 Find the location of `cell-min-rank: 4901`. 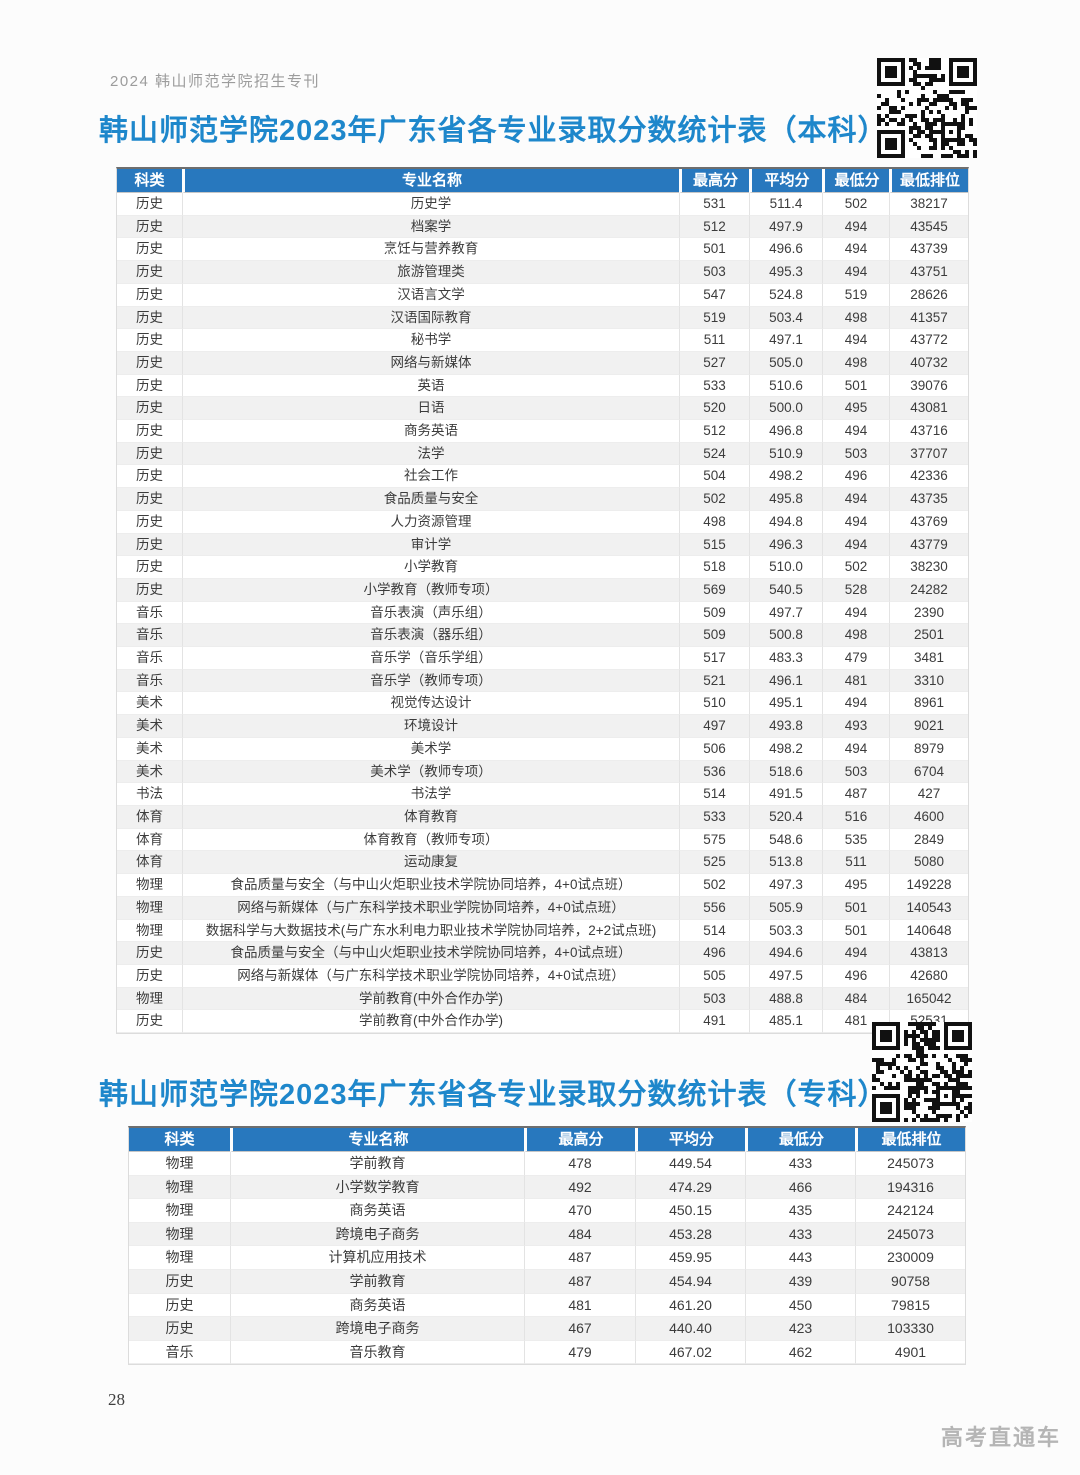

cell-min-rank: 4901 is located at coordinates (910, 1352).